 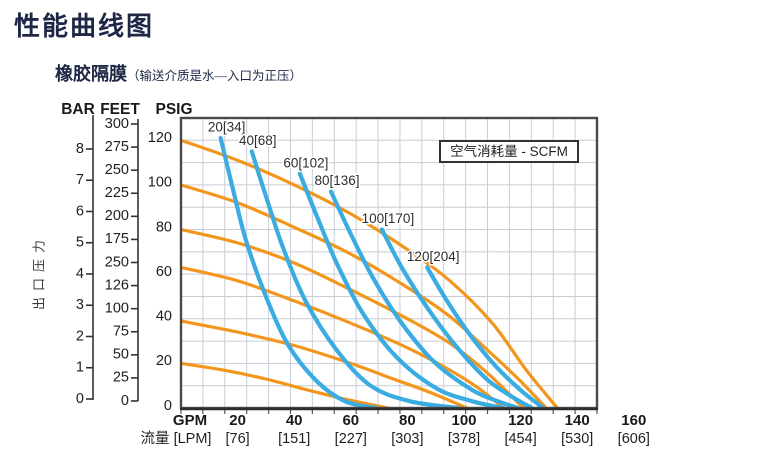 I want to click on air-curve-air-80-SCFM-[136-Nm3/h], so click(x=424, y=298).